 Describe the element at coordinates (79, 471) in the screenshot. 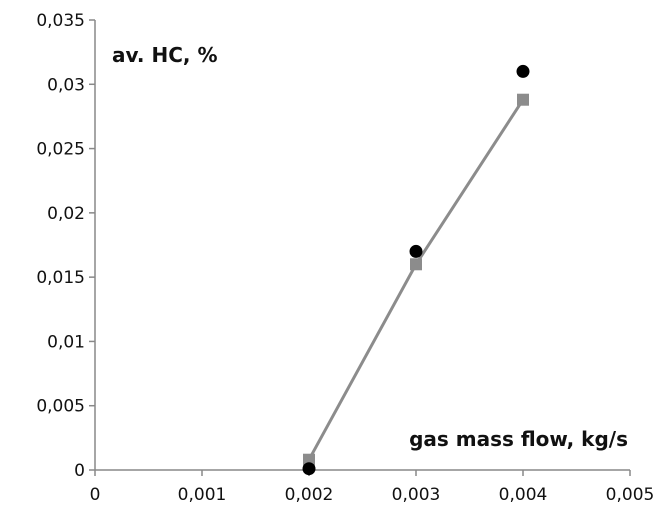

I see `y-tick-label: 0` at that location.